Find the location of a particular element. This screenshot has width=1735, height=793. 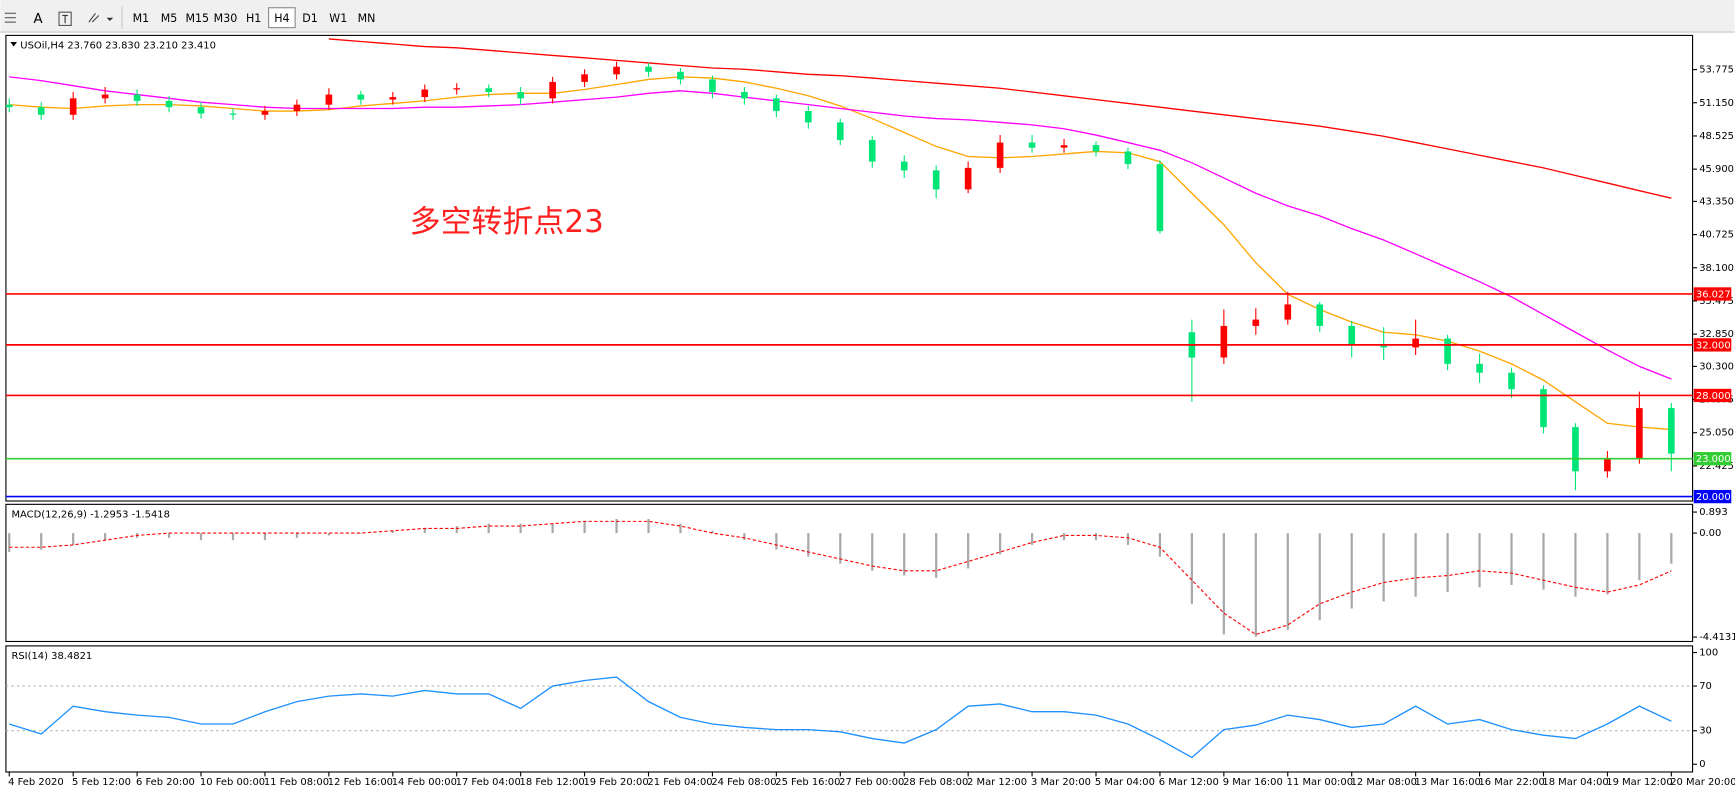

timeframe-label: MN is located at coordinates (367, 18).